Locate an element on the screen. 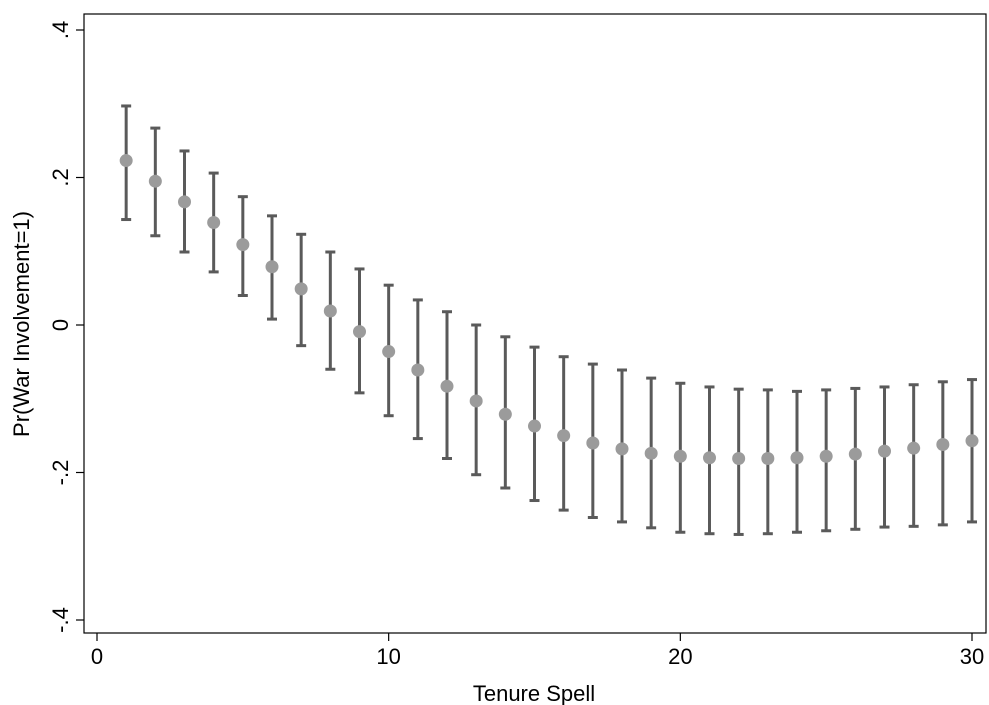  y-tick-label: -.4 is located at coordinates (60, 620).